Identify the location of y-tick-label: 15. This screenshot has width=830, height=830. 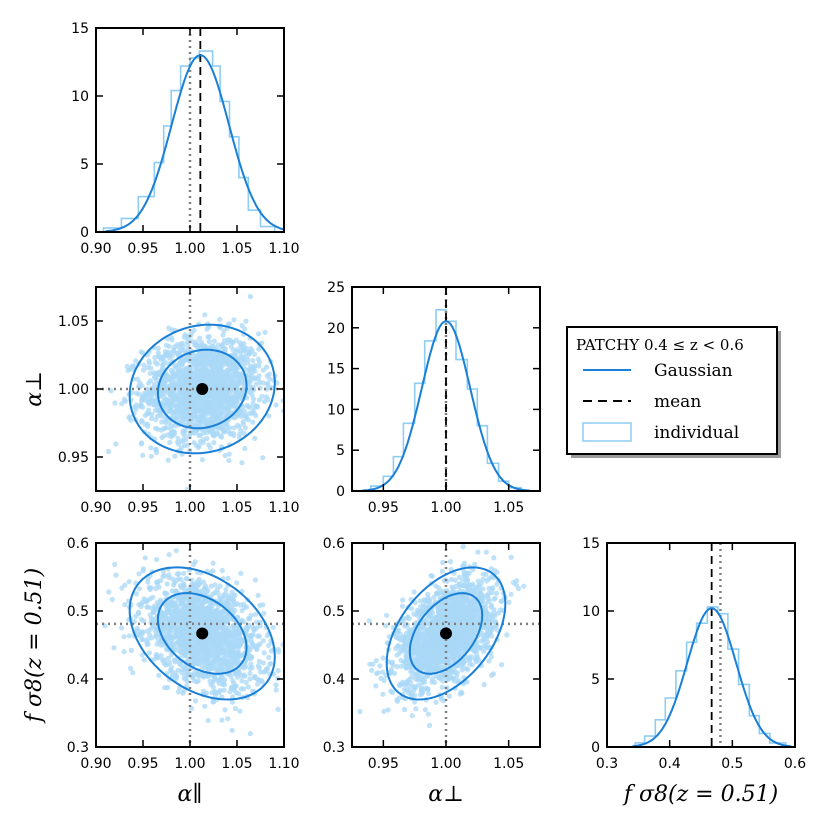
(80, 29).